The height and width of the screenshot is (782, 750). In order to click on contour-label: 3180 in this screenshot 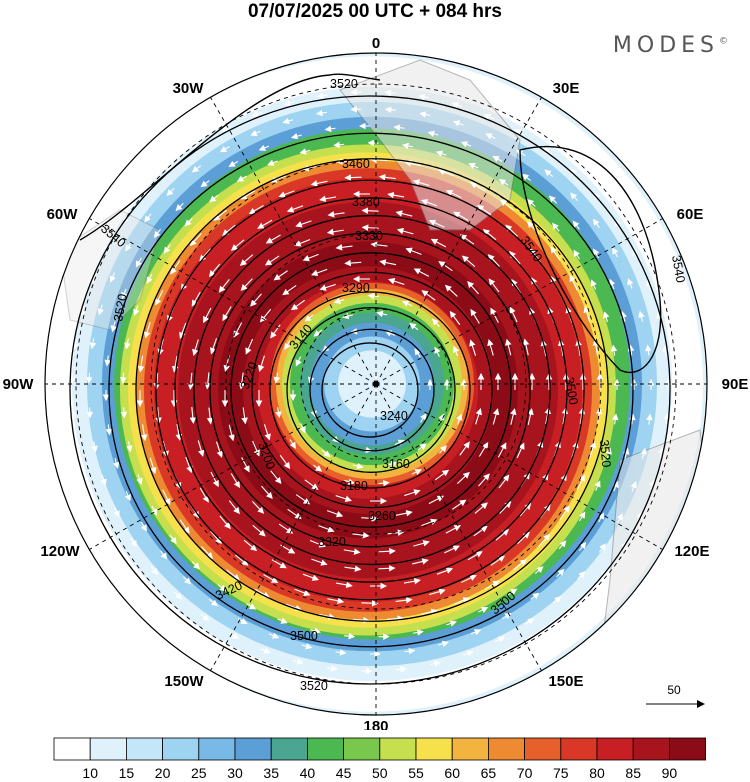, I will do `click(354, 486)`.